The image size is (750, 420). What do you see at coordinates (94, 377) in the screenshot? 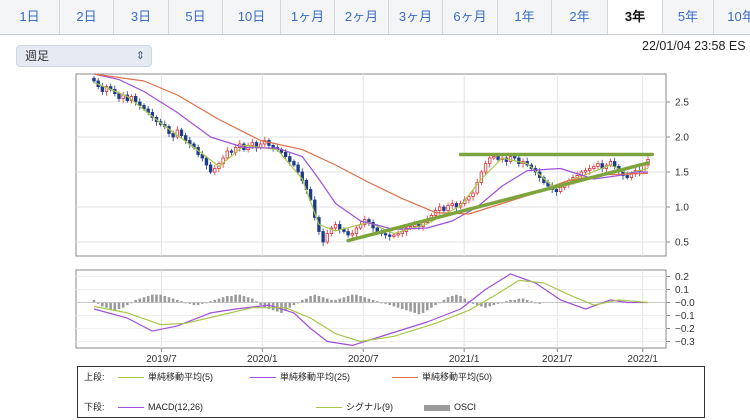
I see `legend-upper-label: 上段:` at bounding box center [94, 377].